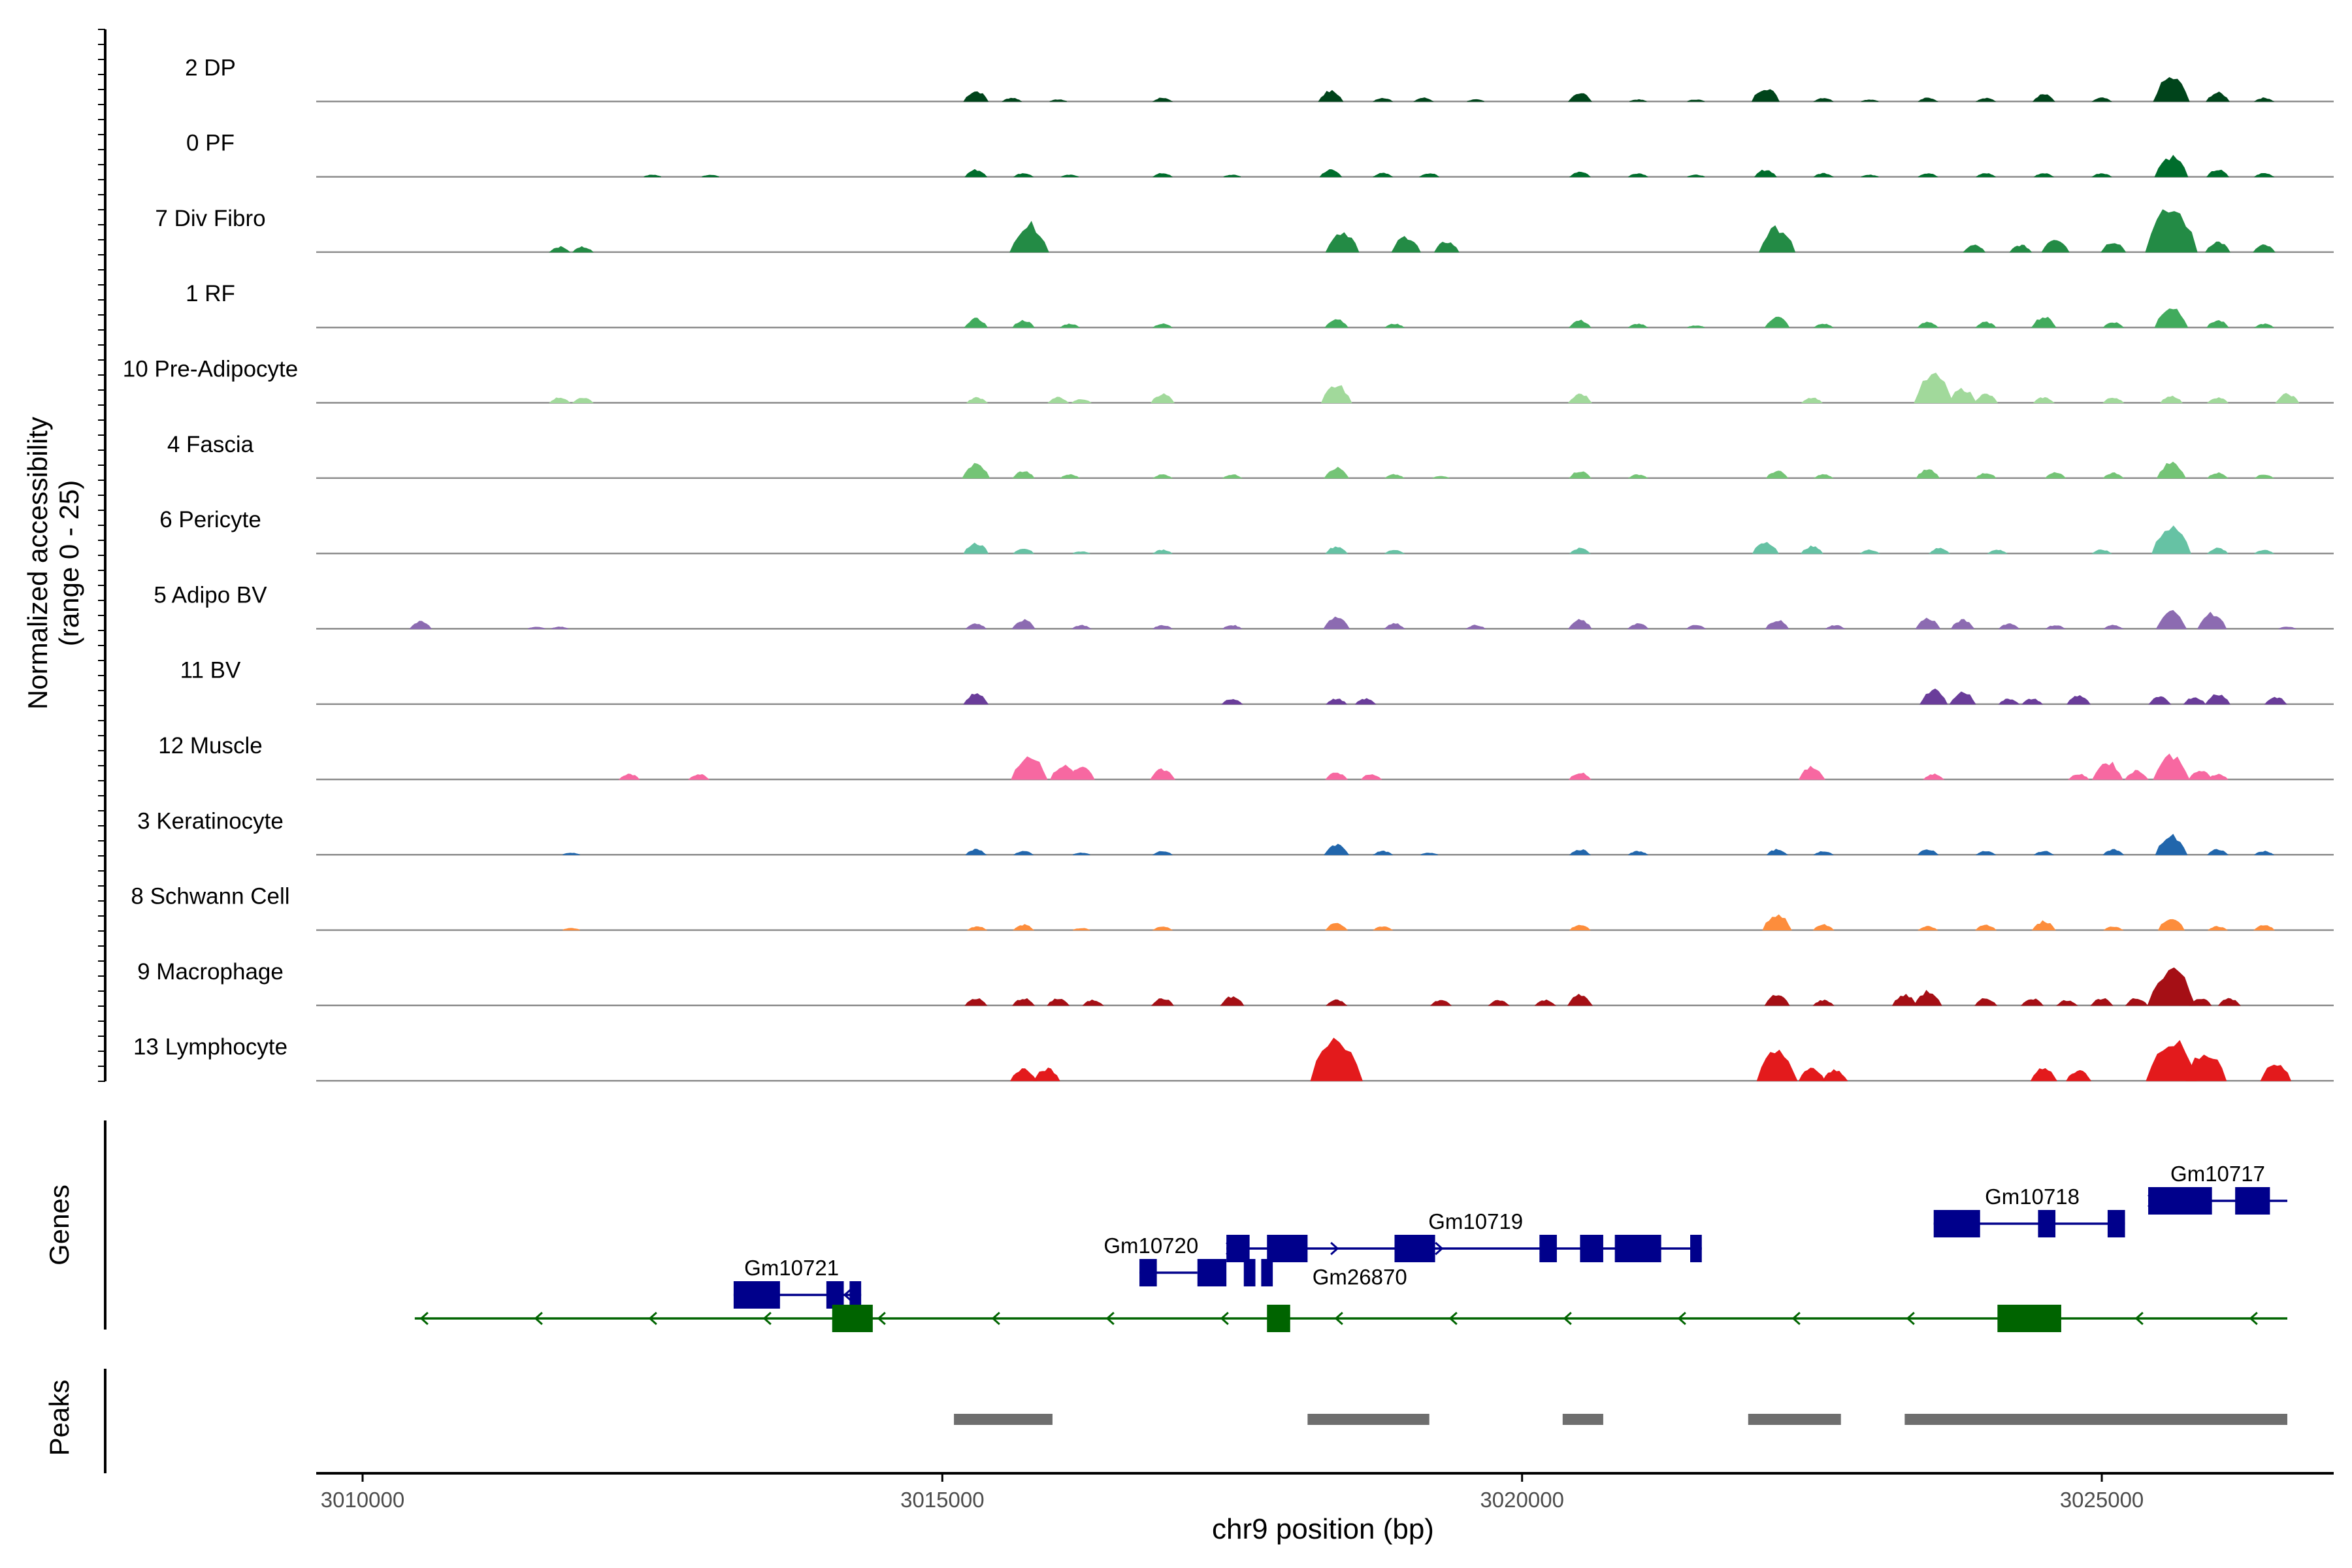  Describe the element at coordinates (210, 1047) in the screenshot. I see `track-label: 13 Lymphocyte` at that location.